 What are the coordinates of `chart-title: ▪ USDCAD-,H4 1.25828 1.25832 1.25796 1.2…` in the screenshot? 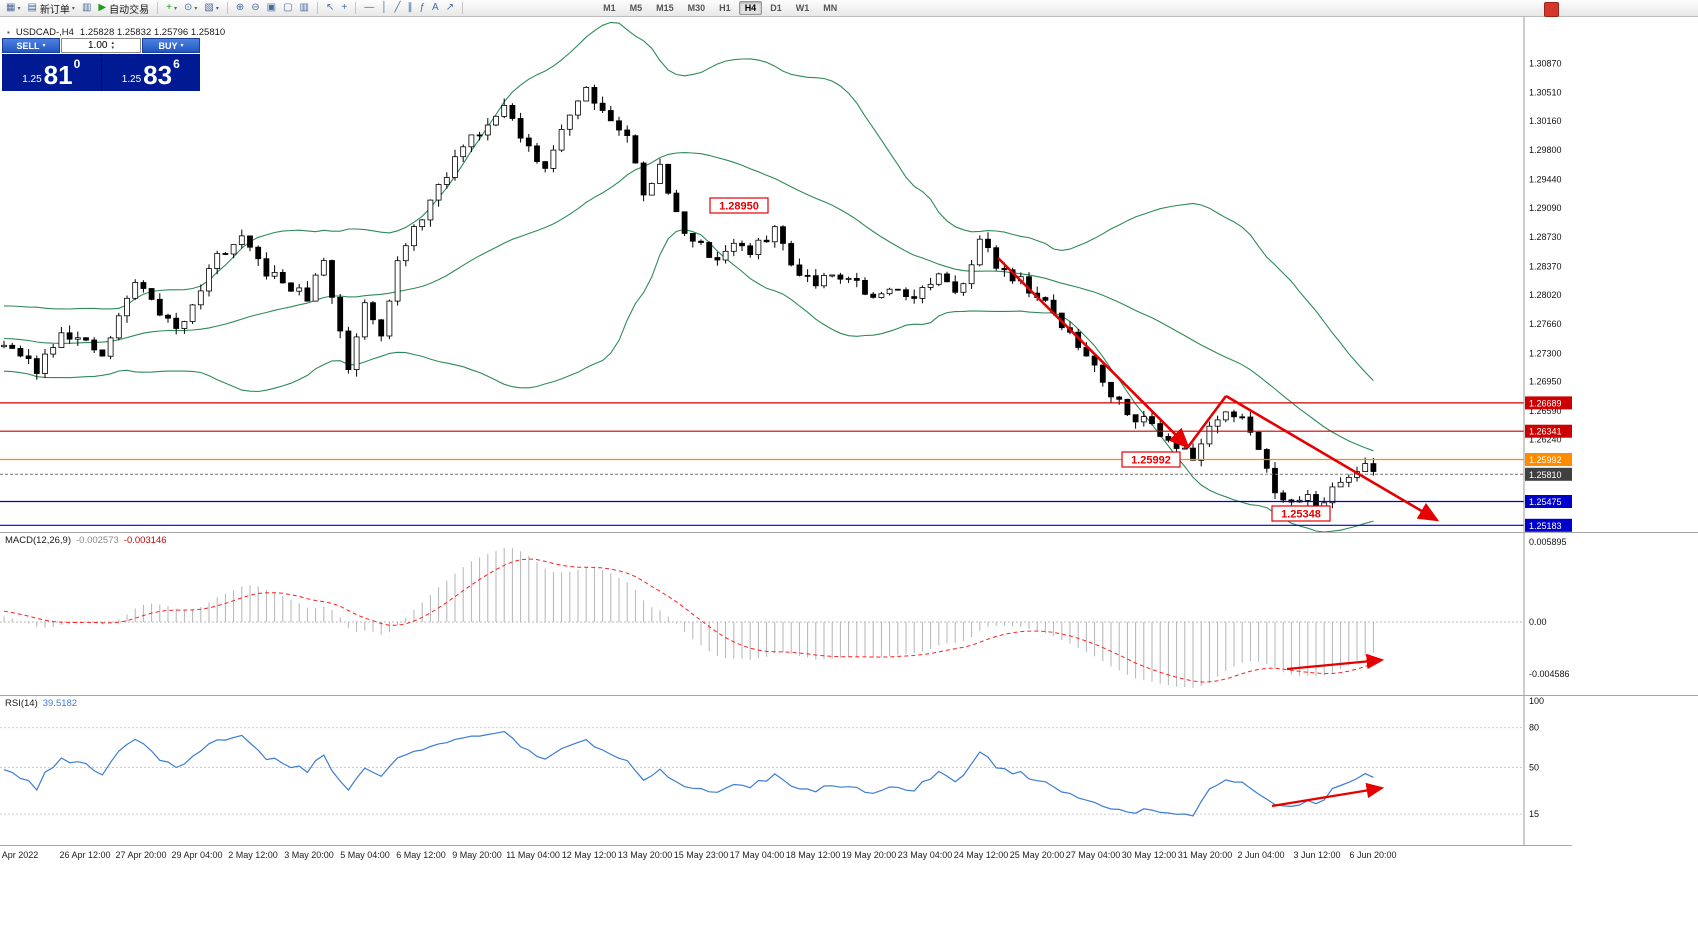 It's located at (116, 32).